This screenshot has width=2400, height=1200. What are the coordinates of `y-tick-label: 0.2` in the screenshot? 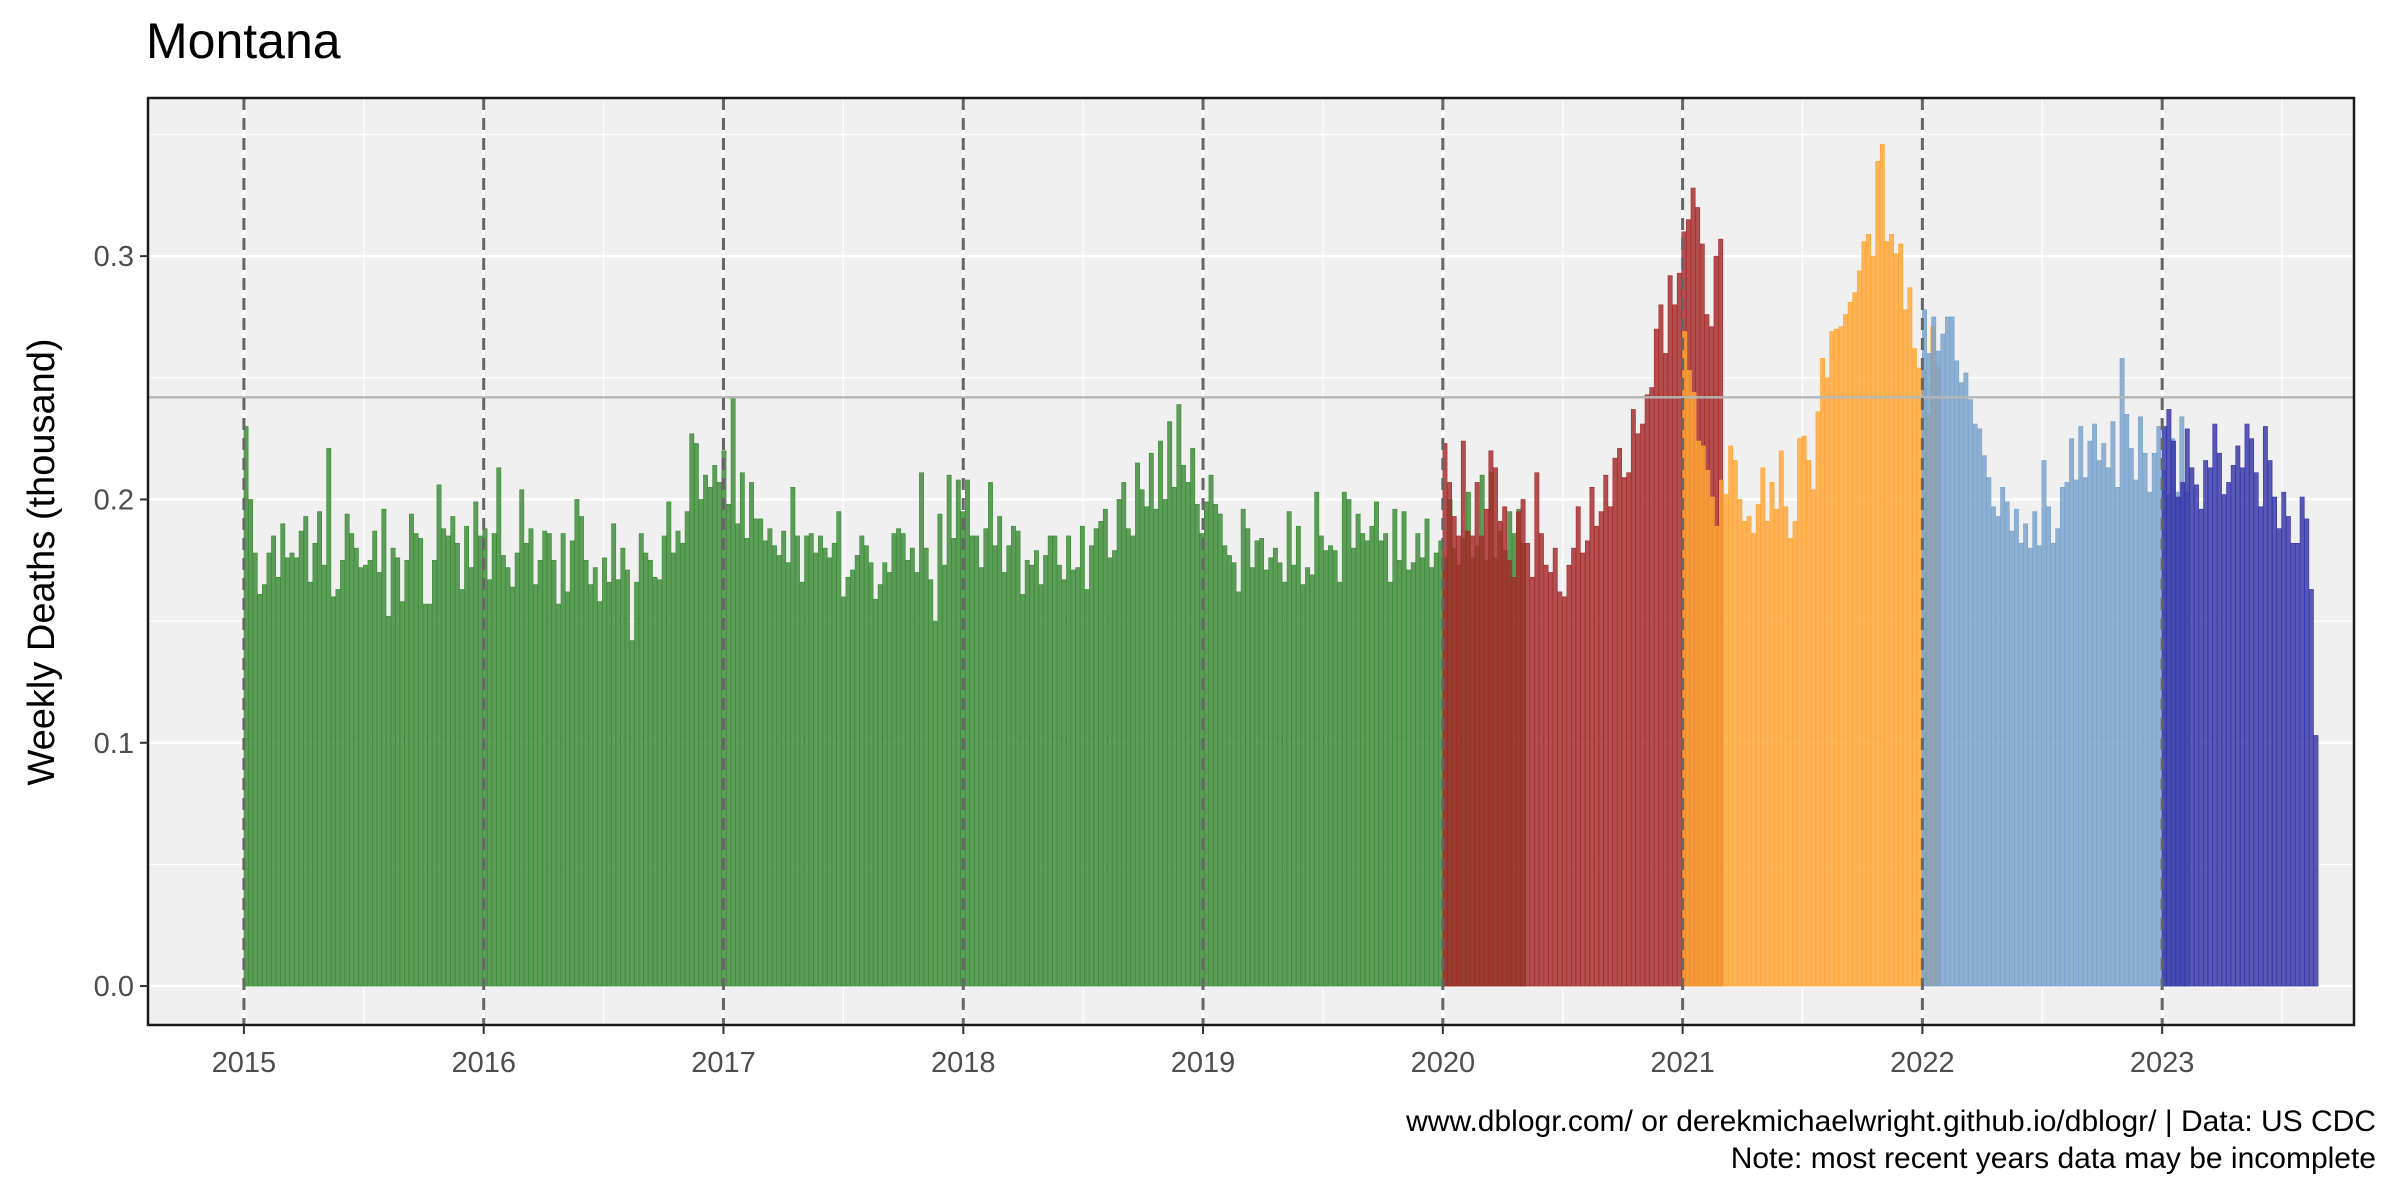 It's located at (114, 500).